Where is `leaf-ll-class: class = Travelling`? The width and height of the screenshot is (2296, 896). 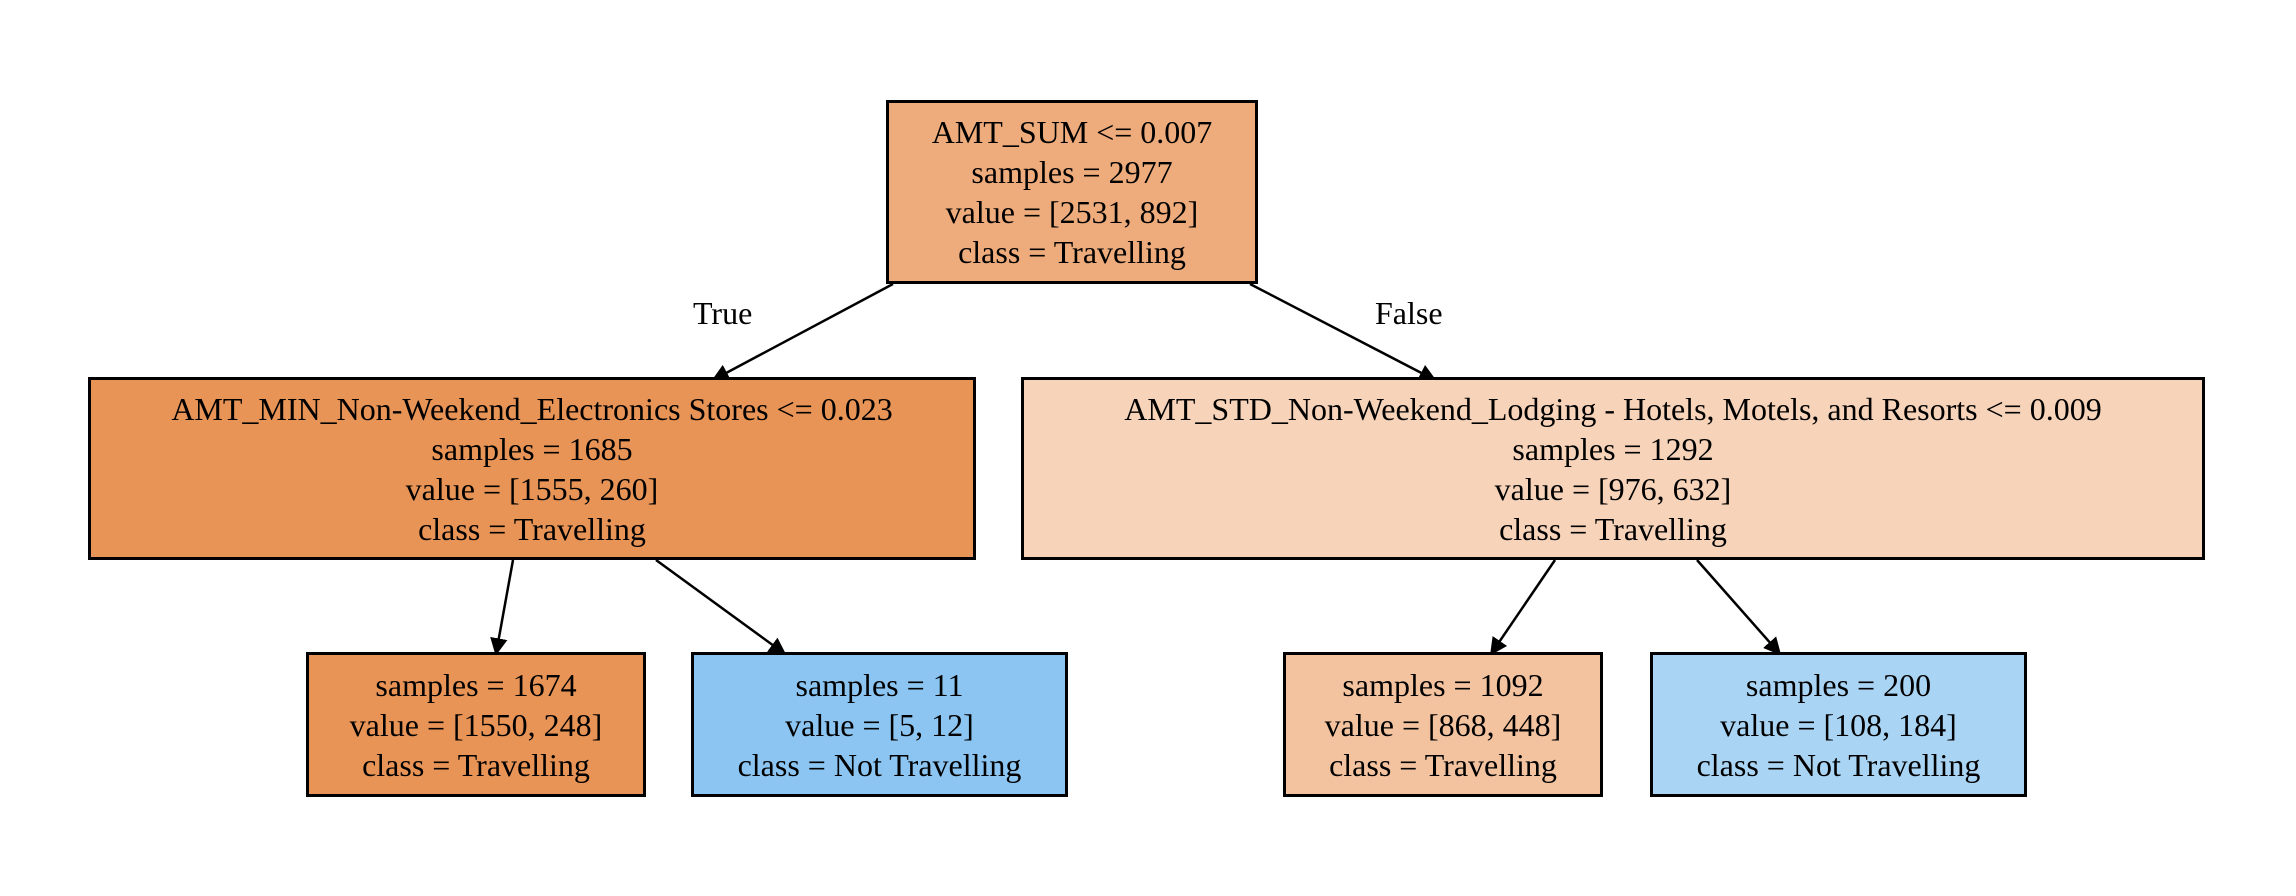 leaf-ll-class: class = Travelling is located at coordinates (476, 764).